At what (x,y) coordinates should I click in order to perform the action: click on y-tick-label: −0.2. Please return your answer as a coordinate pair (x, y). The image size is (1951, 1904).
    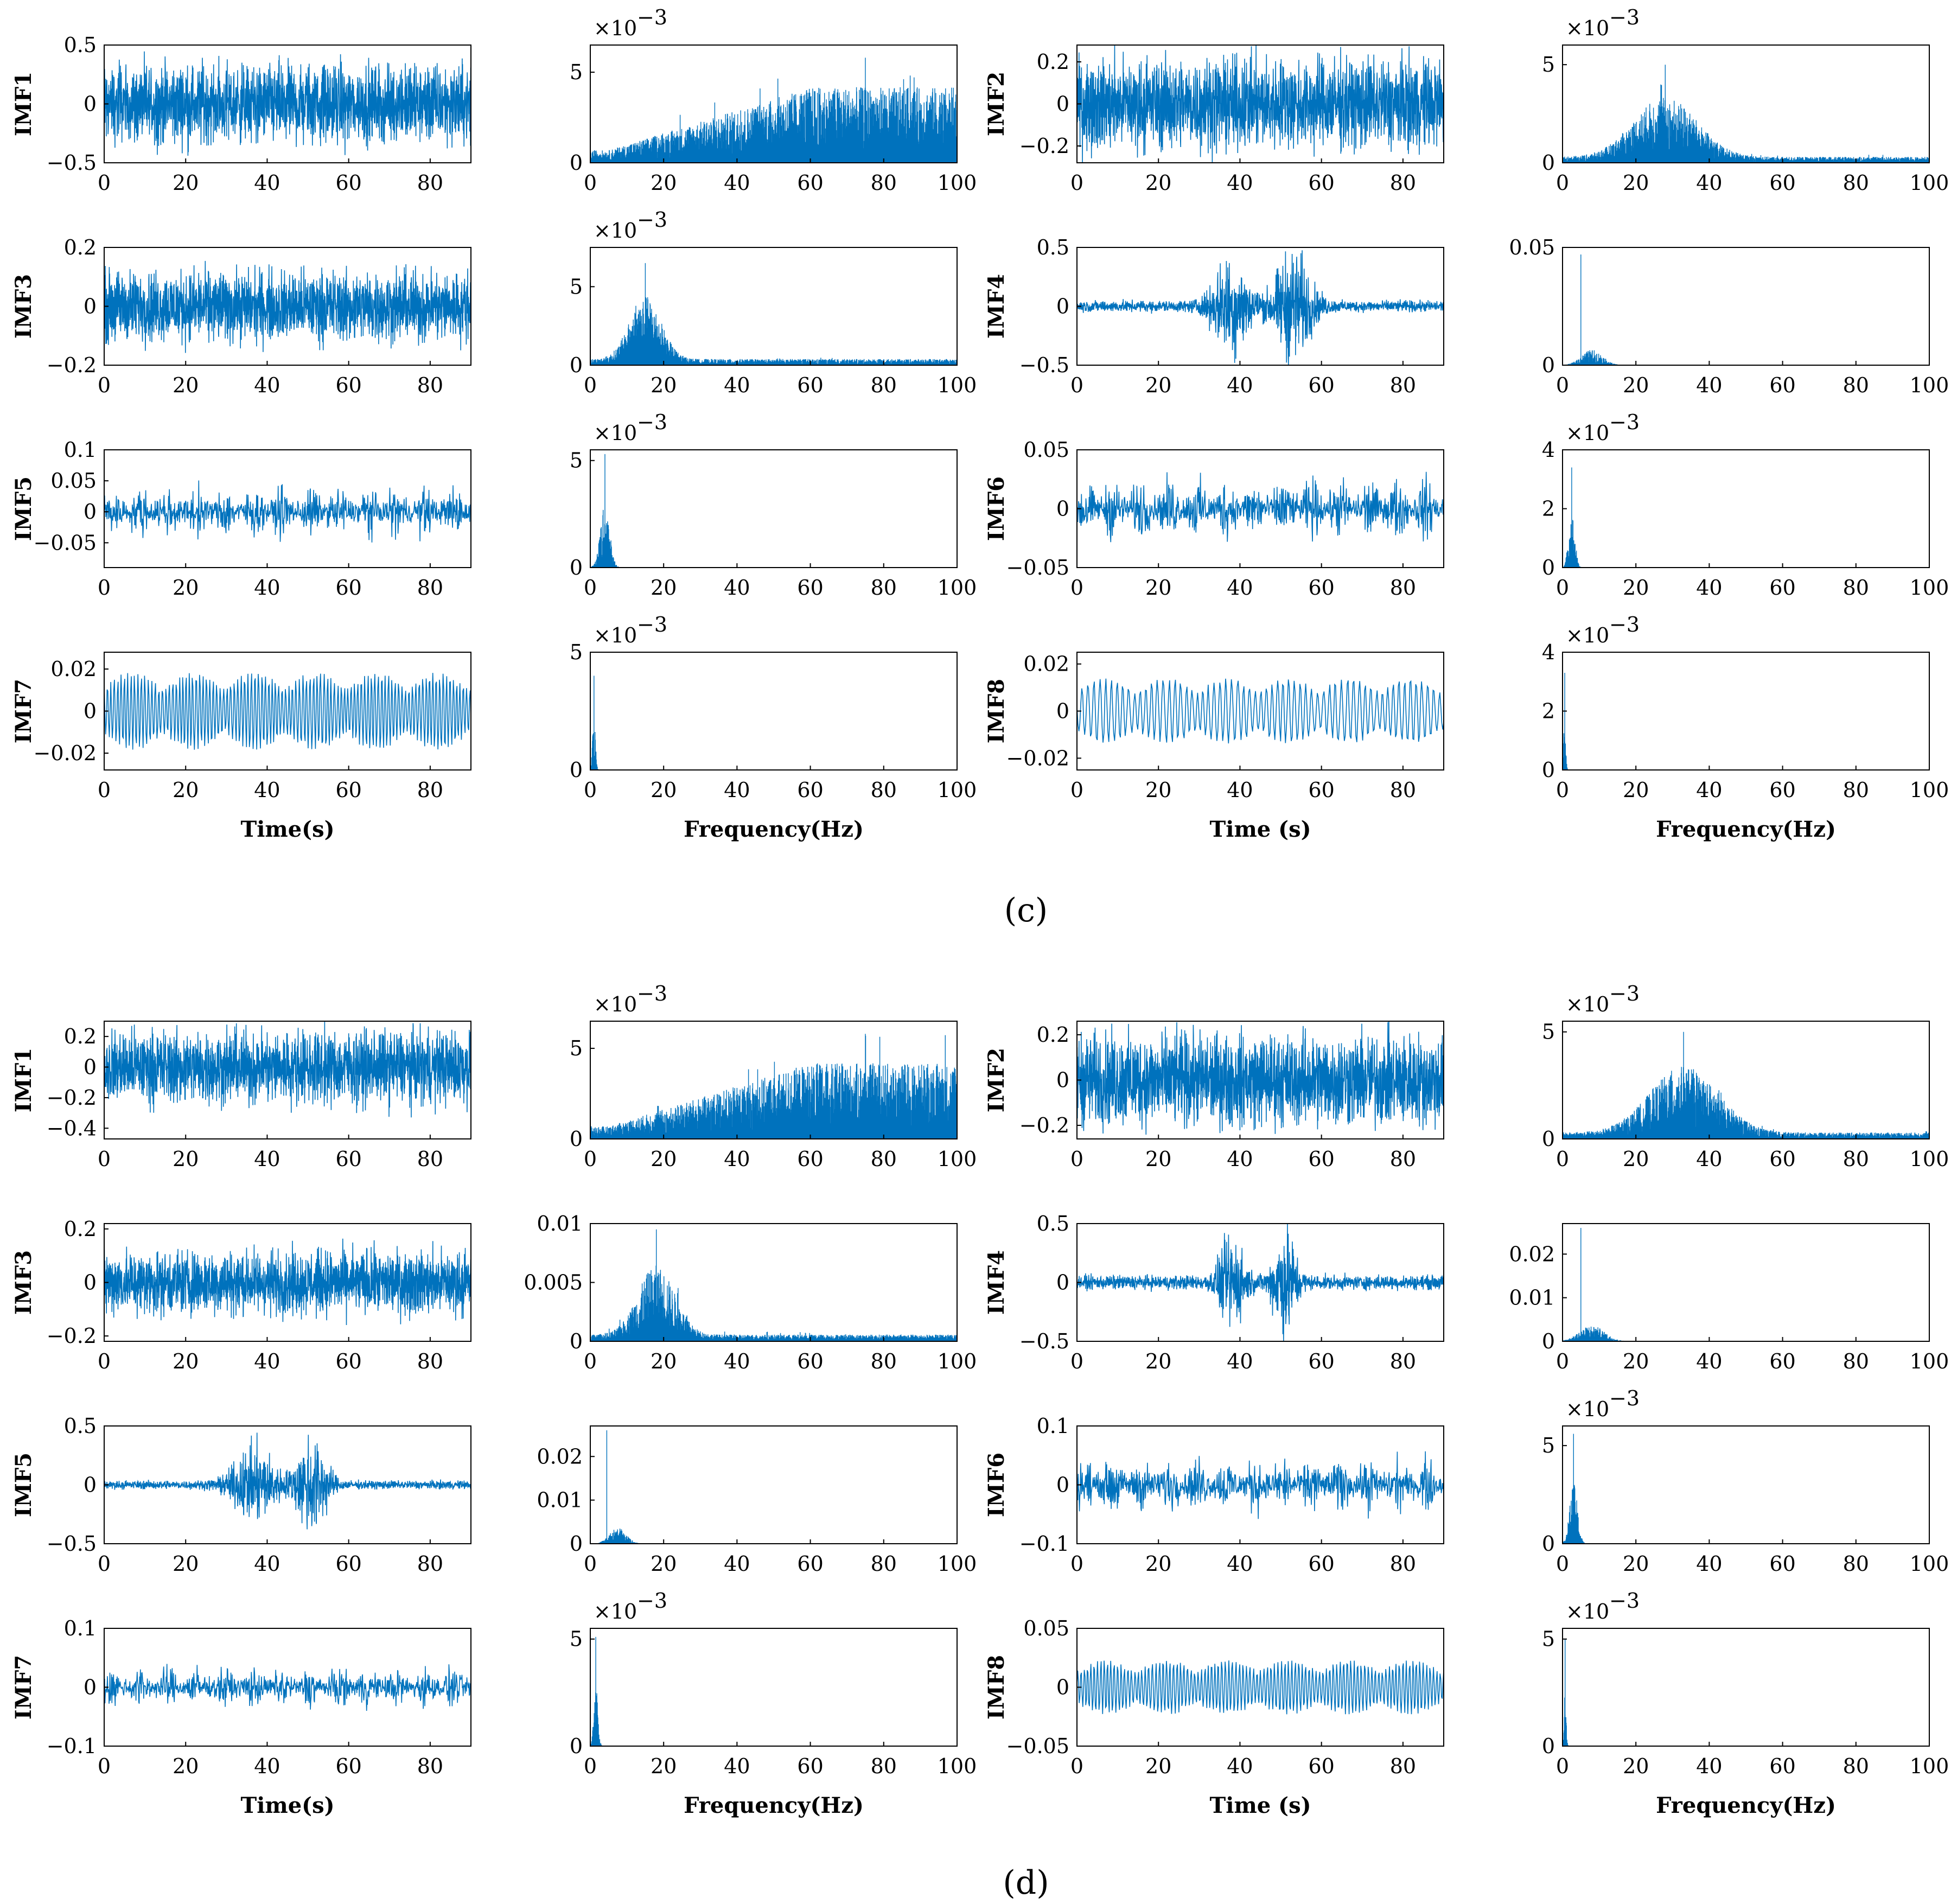
    Looking at the image, I should click on (1044, 146).